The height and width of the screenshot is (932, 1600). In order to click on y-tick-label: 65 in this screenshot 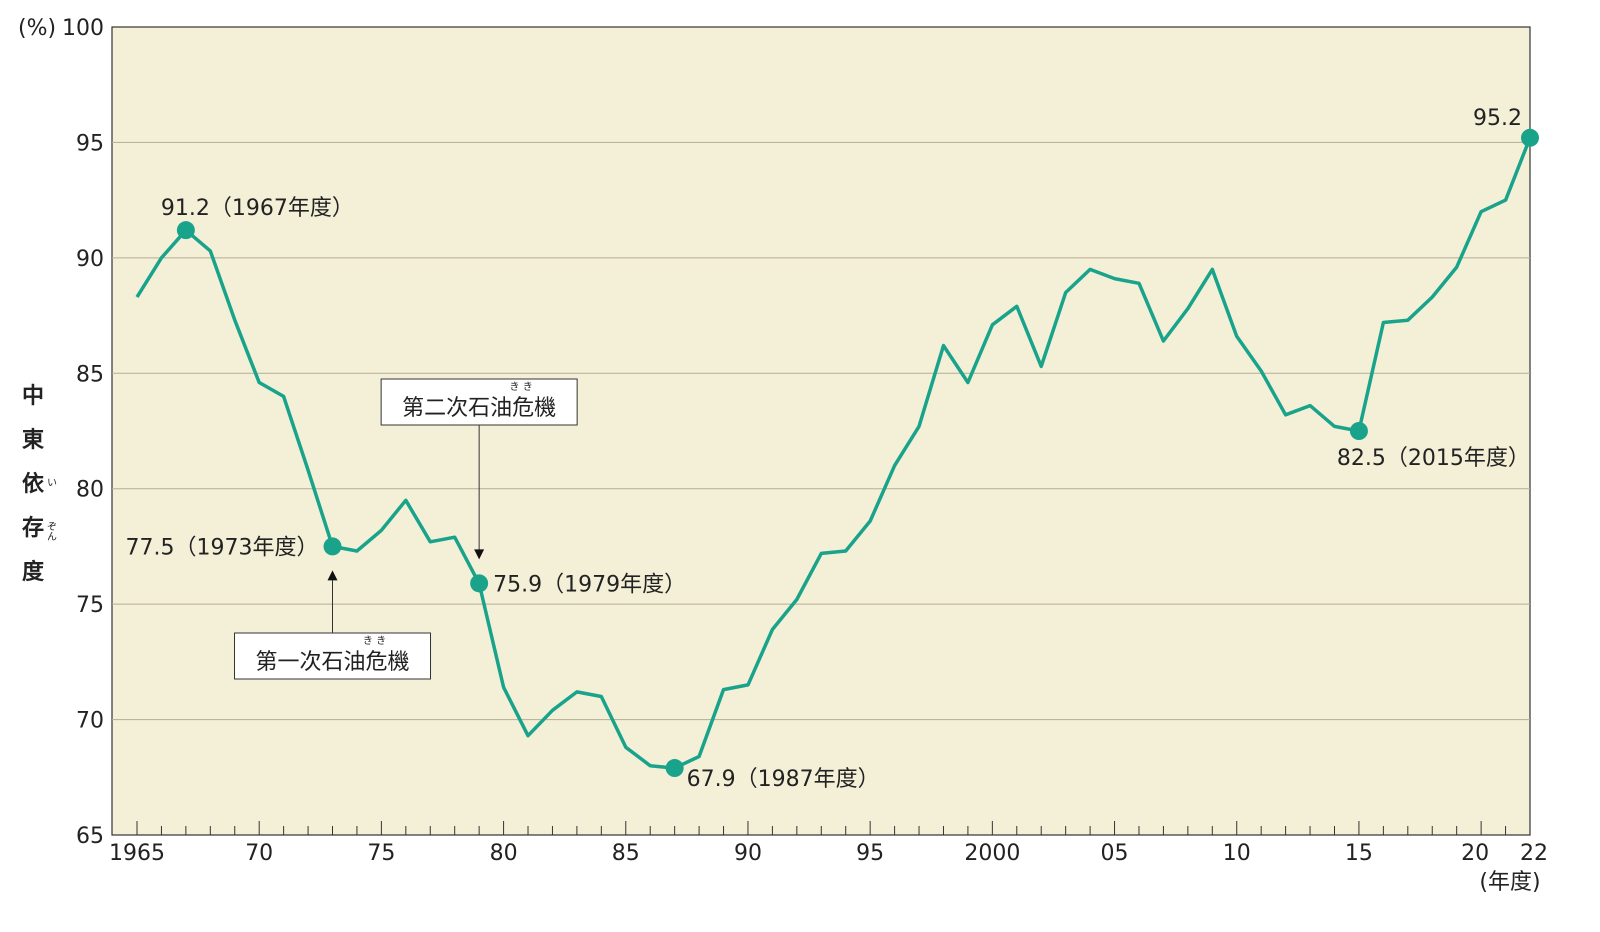, I will do `click(90, 836)`.